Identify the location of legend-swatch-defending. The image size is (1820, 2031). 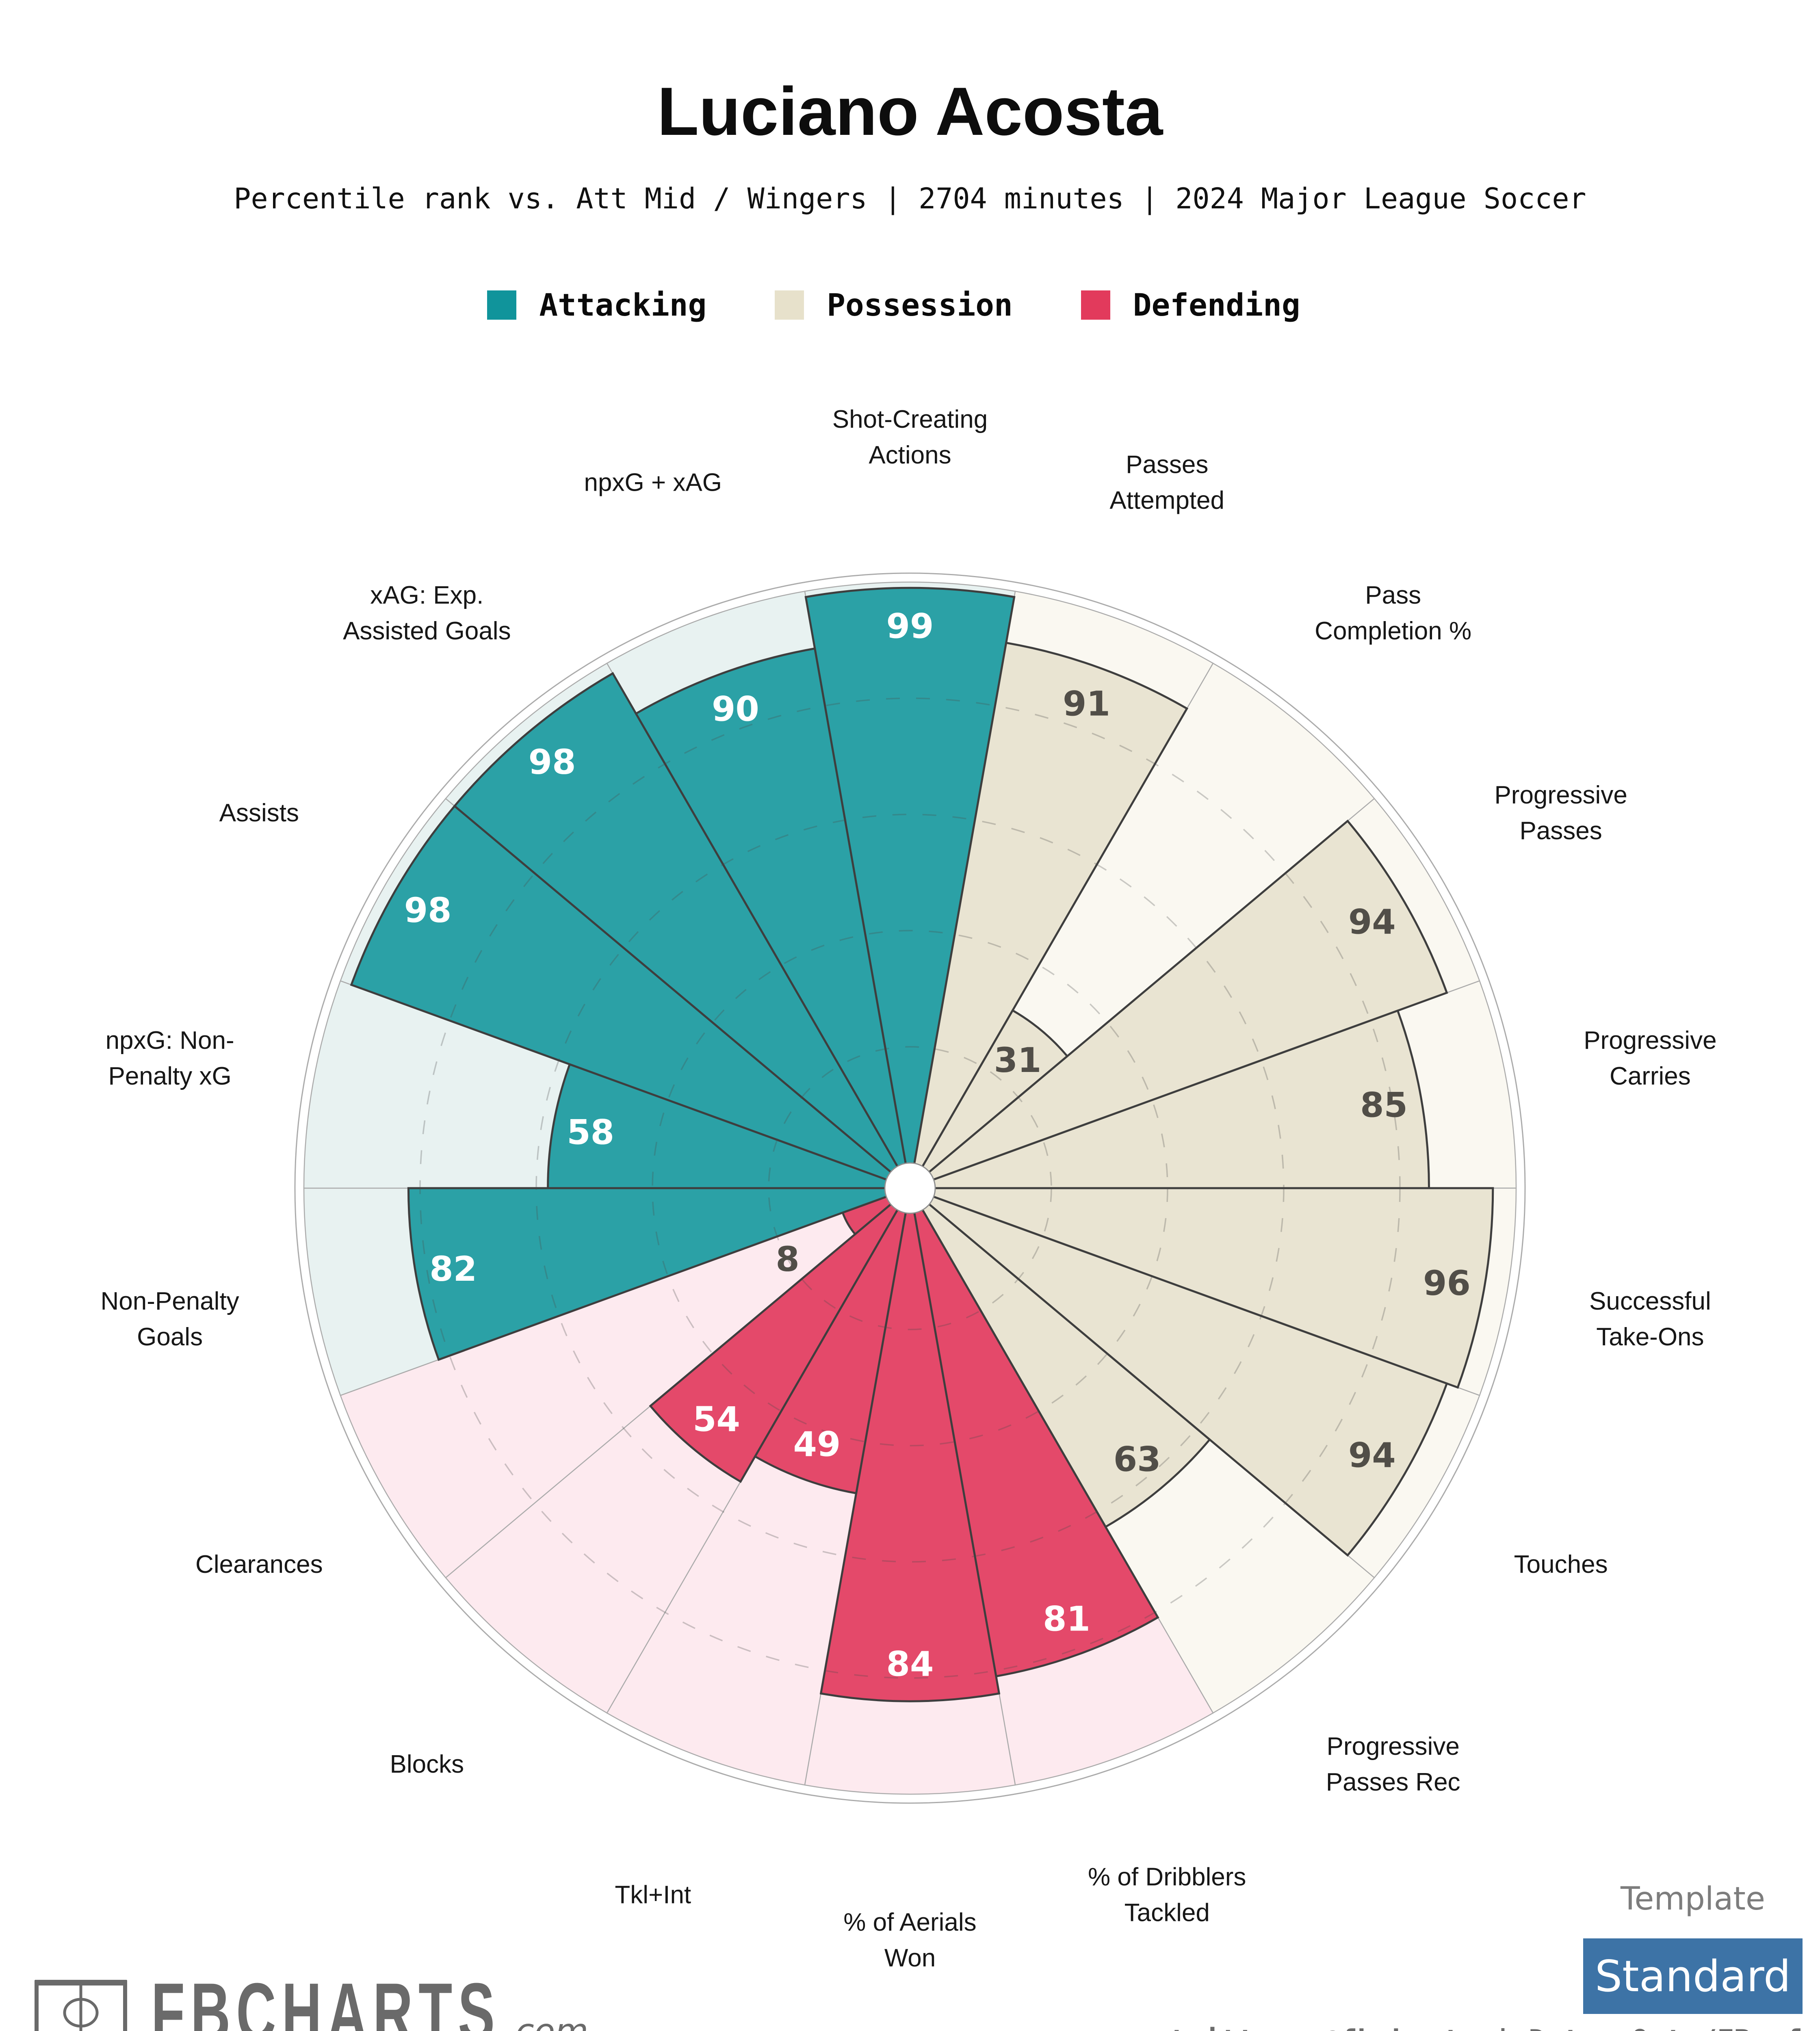
(1095, 305).